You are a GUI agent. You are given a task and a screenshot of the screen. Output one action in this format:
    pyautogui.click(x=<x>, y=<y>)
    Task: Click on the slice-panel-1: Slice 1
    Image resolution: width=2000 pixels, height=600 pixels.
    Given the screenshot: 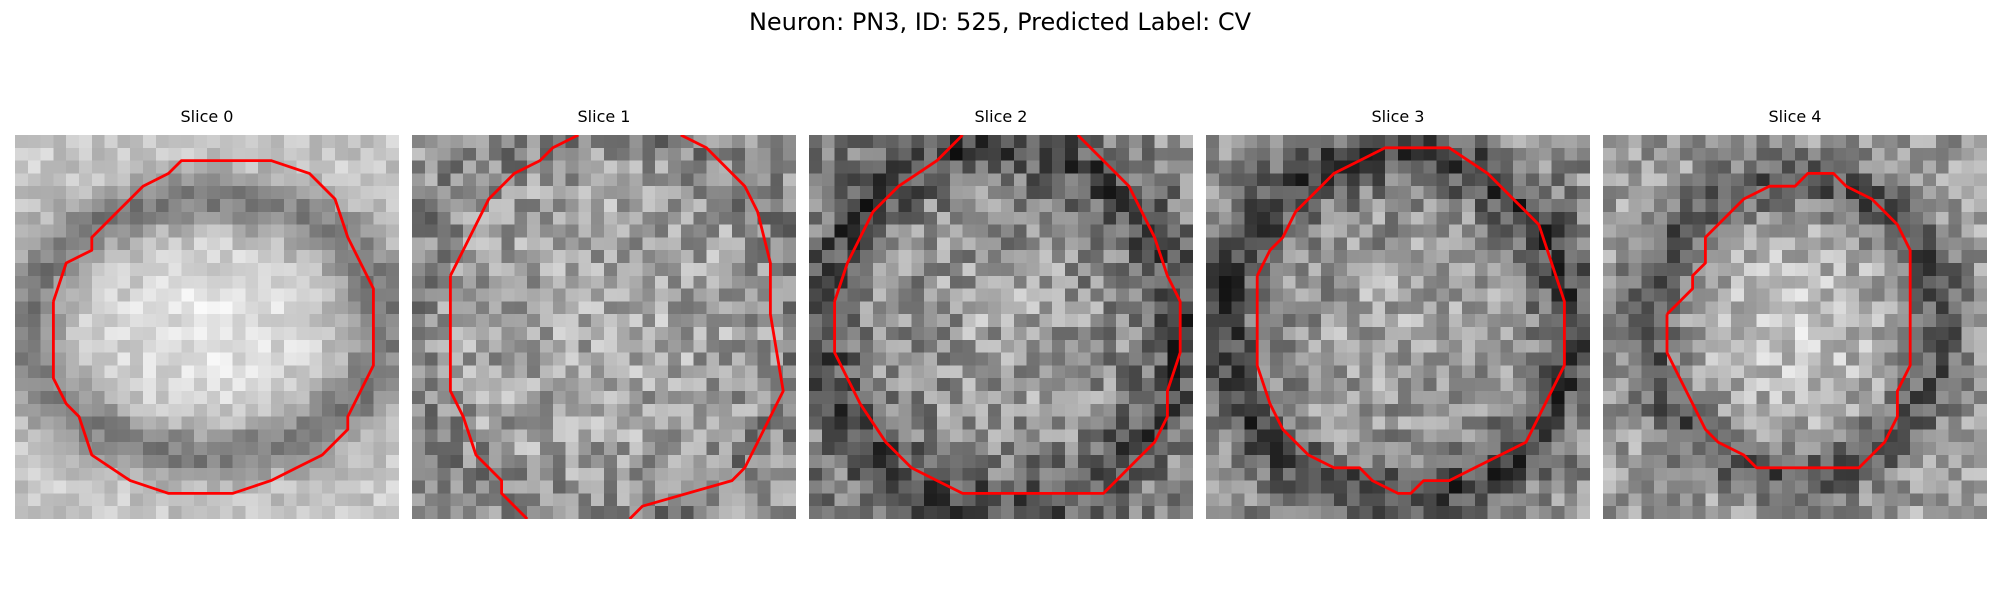 What is the action you would take?
    pyautogui.click(x=604, y=313)
    